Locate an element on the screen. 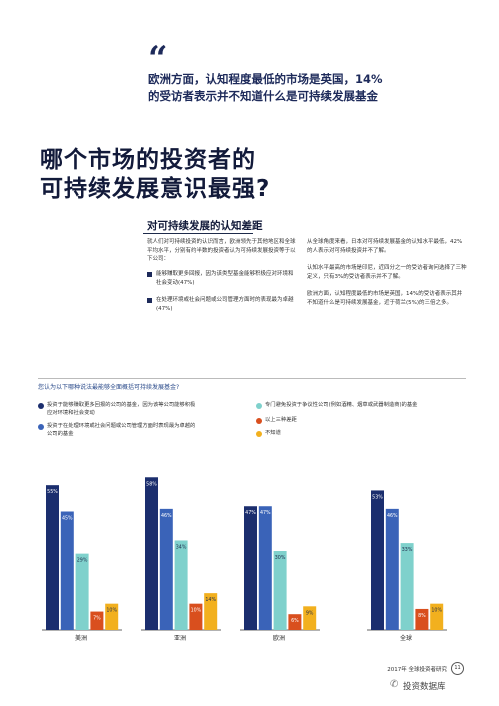 The height and width of the screenshot is (706, 499). category-label: 欧洲 is located at coordinates (279, 638).